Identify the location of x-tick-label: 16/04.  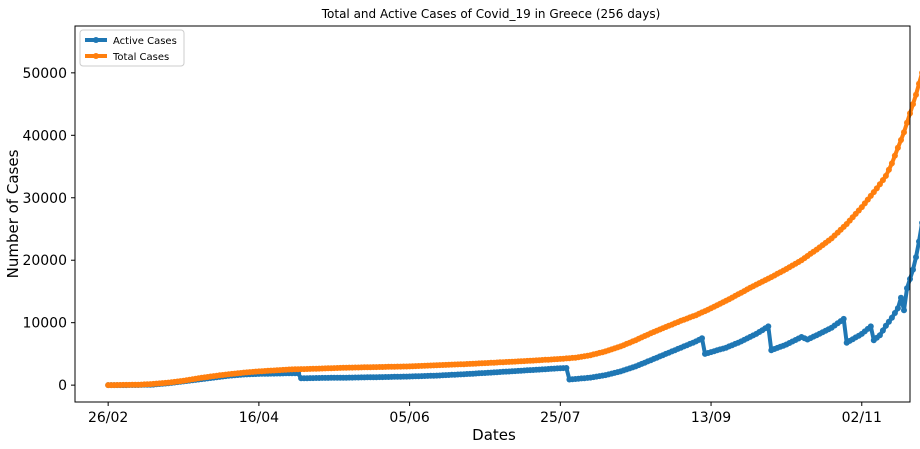
(259, 418).